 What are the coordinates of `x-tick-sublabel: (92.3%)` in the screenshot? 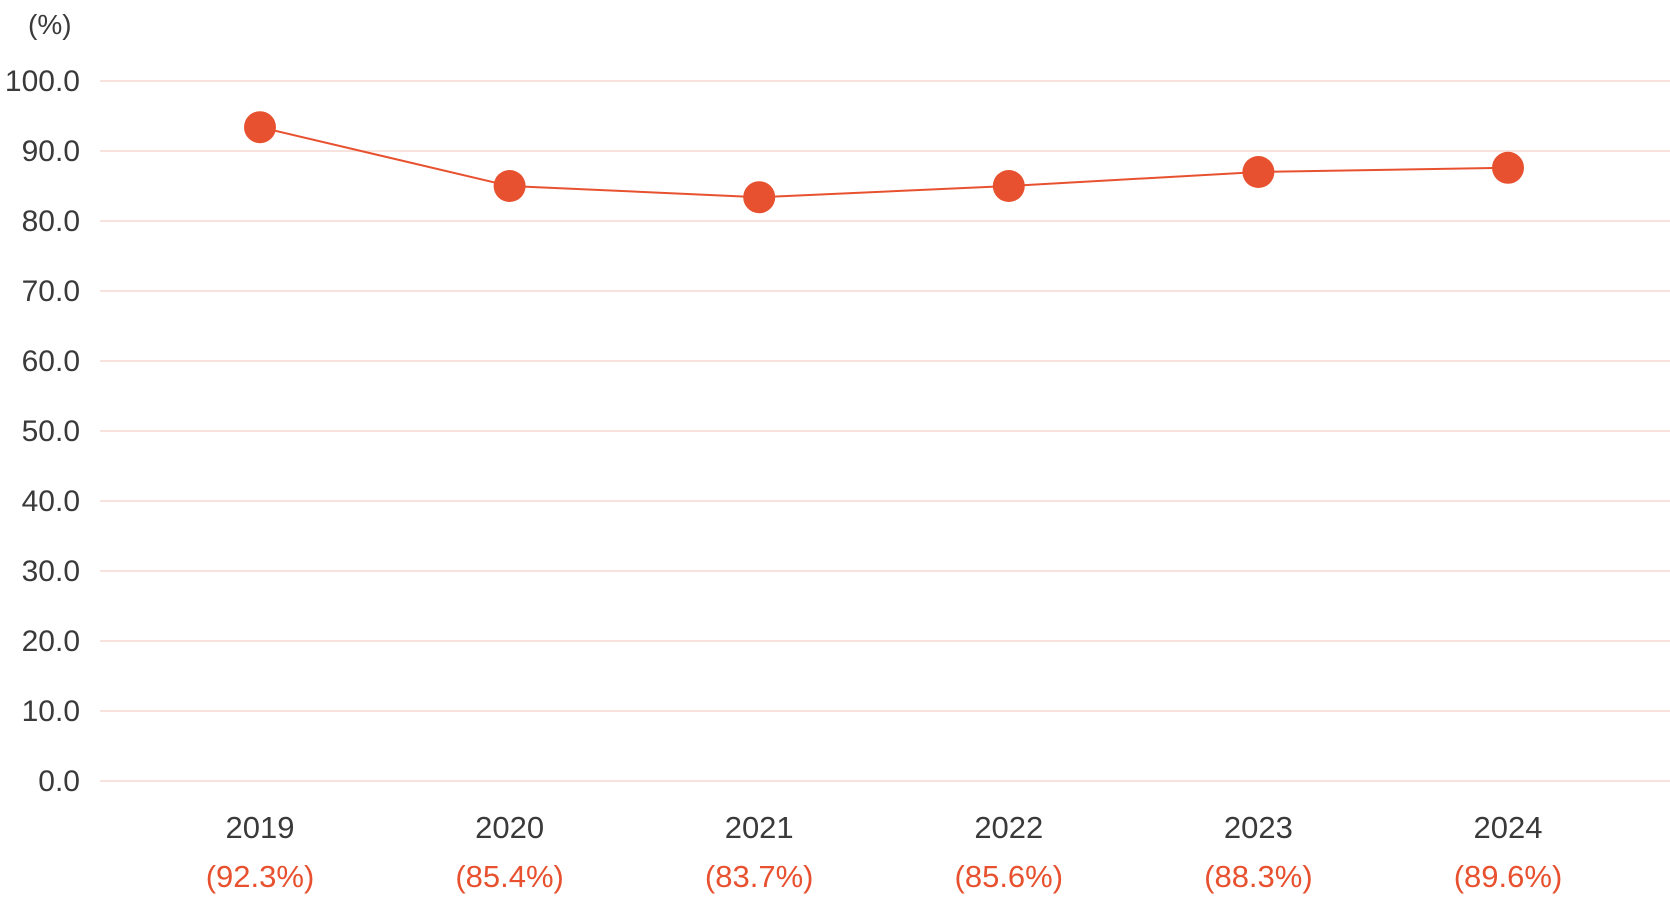 It's located at (260, 876).